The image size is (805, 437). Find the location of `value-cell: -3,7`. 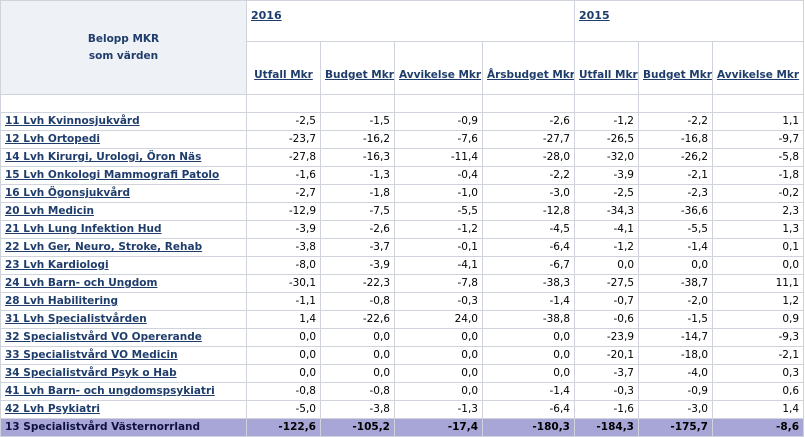

value-cell: -3,7 is located at coordinates (357, 247).